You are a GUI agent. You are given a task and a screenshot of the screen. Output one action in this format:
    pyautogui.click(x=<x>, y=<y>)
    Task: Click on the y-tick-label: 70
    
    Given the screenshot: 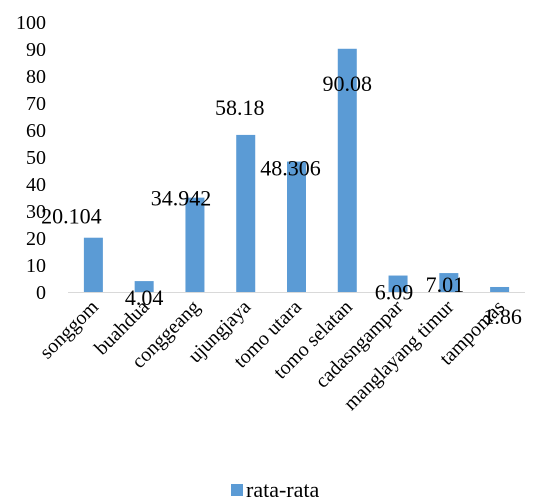 What is the action you would take?
    pyautogui.click(x=36, y=104)
    